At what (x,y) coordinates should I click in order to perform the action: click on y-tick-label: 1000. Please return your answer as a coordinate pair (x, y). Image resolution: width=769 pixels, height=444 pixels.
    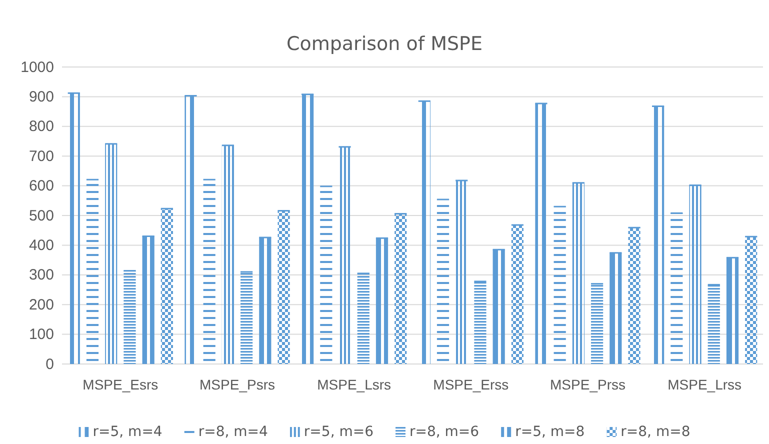
    Looking at the image, I should click on (37, 67).